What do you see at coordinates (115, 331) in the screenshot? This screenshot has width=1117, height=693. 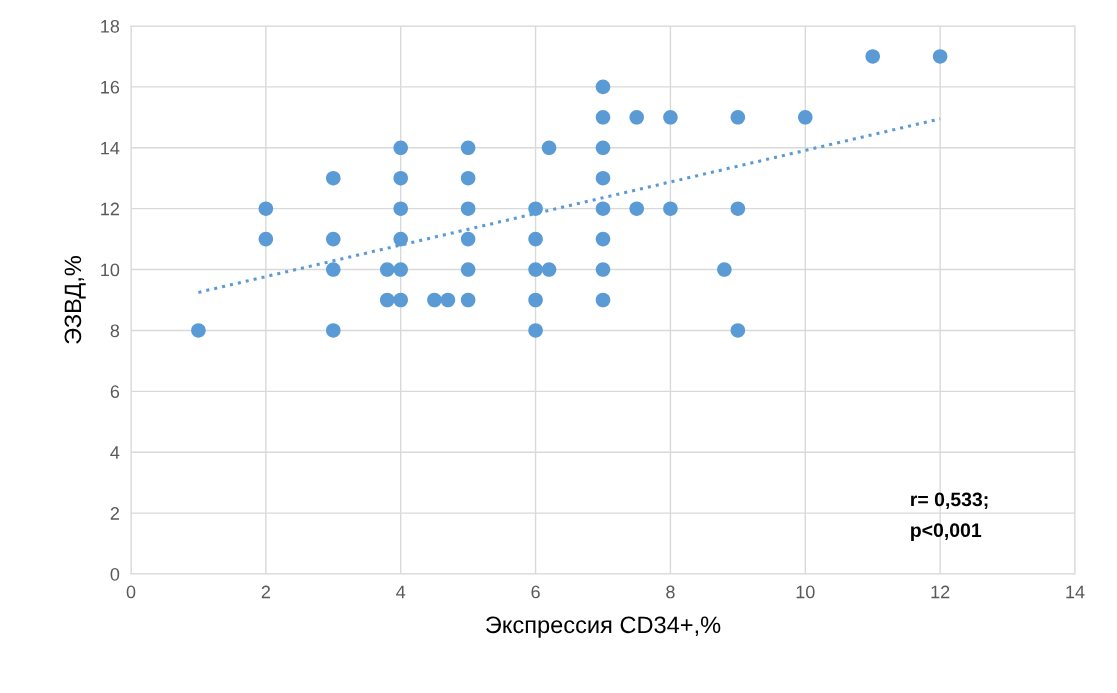 I see `y-tick-label: 8` at bounding box center [115, 331].